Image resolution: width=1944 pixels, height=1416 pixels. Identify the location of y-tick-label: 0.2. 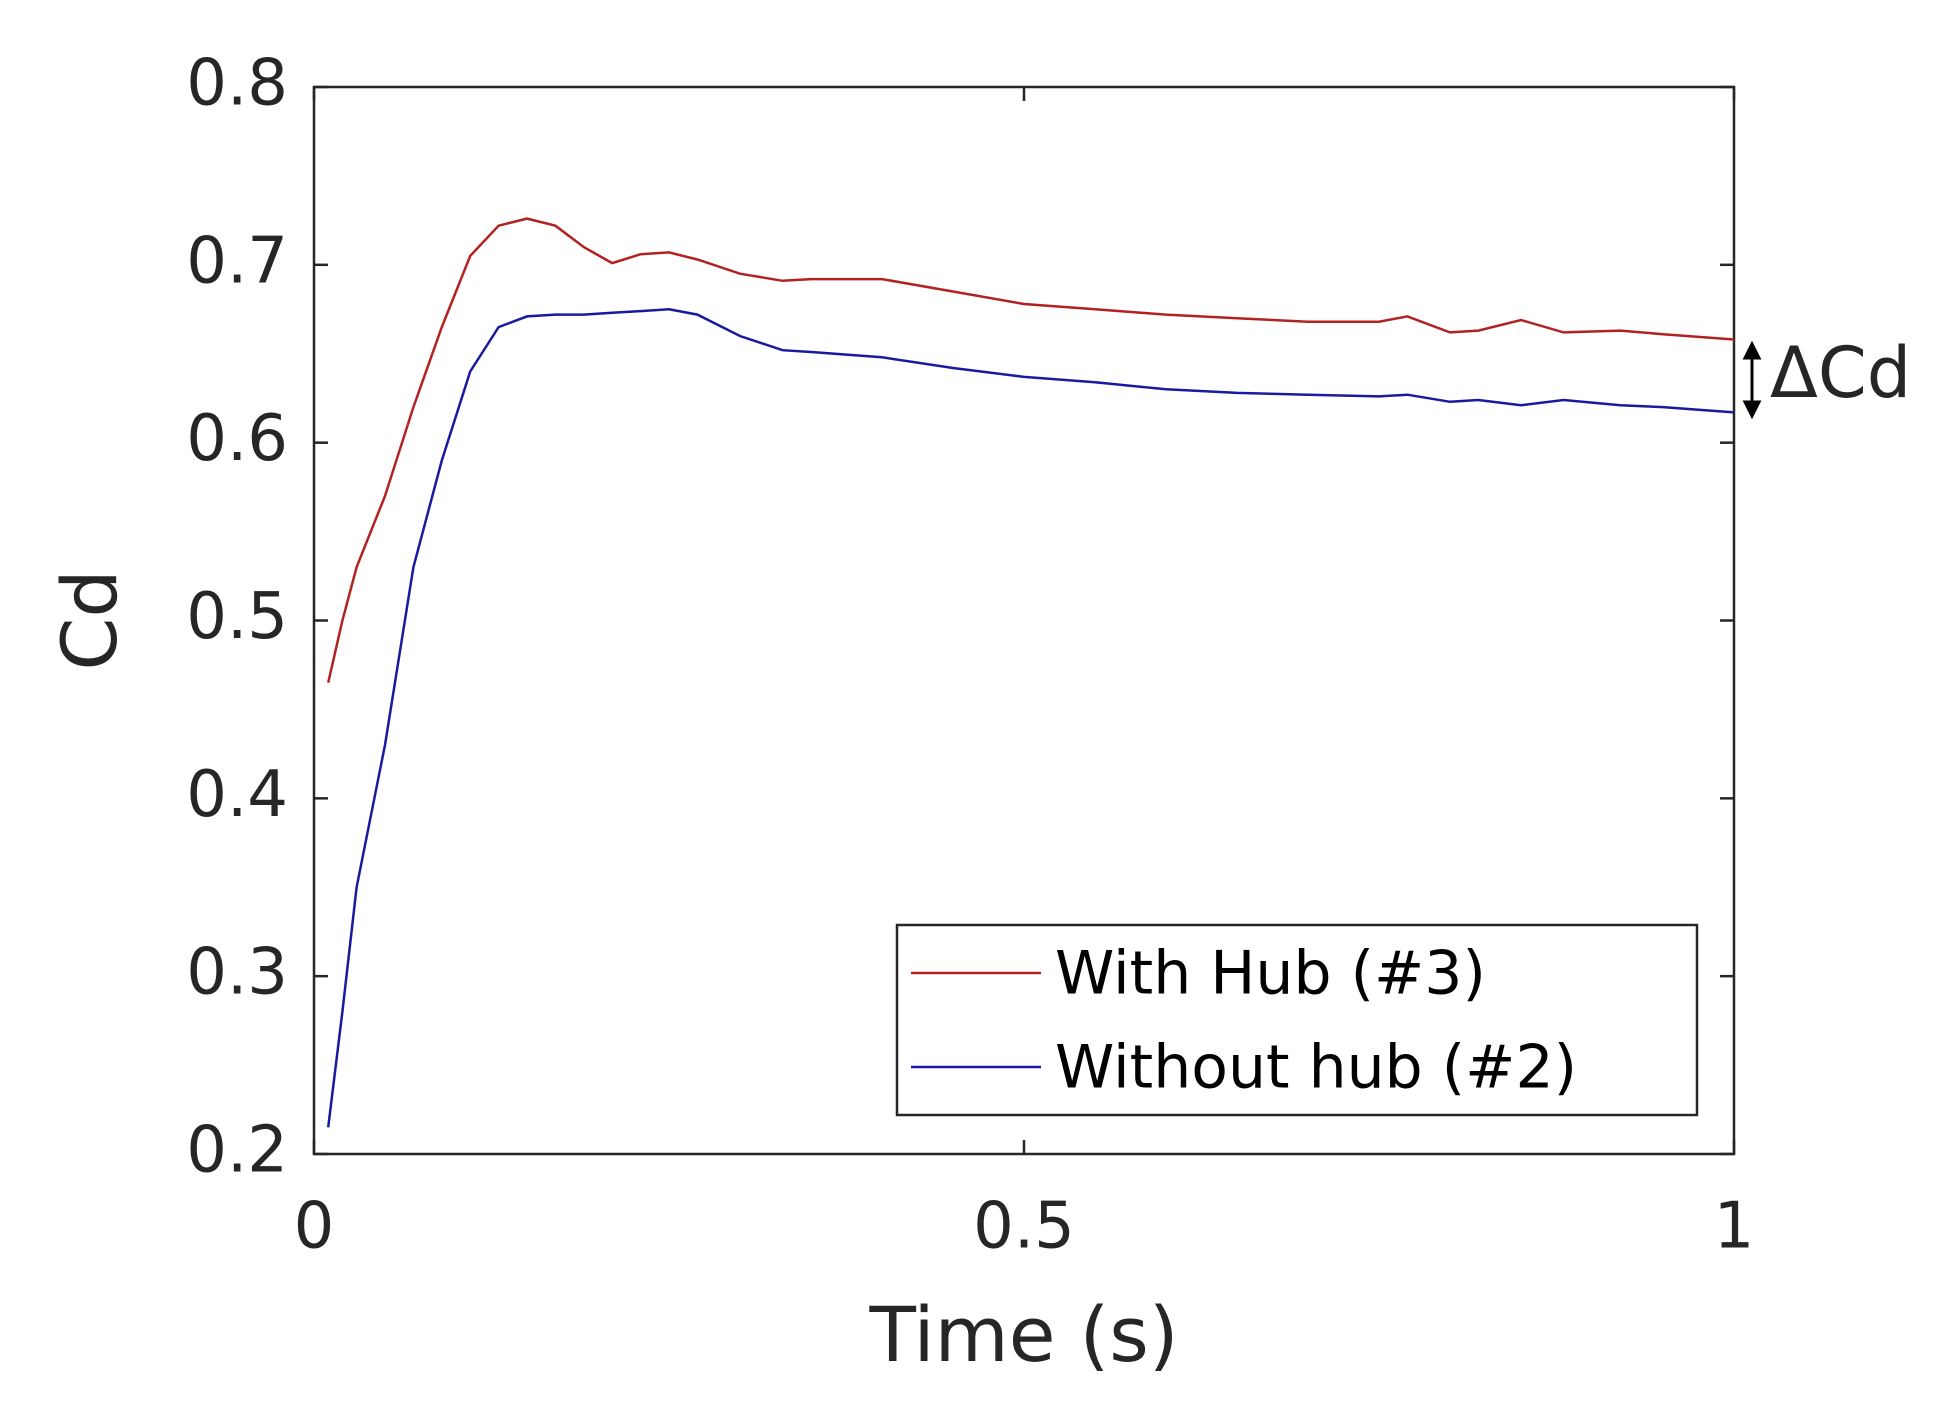
(237, 1151).